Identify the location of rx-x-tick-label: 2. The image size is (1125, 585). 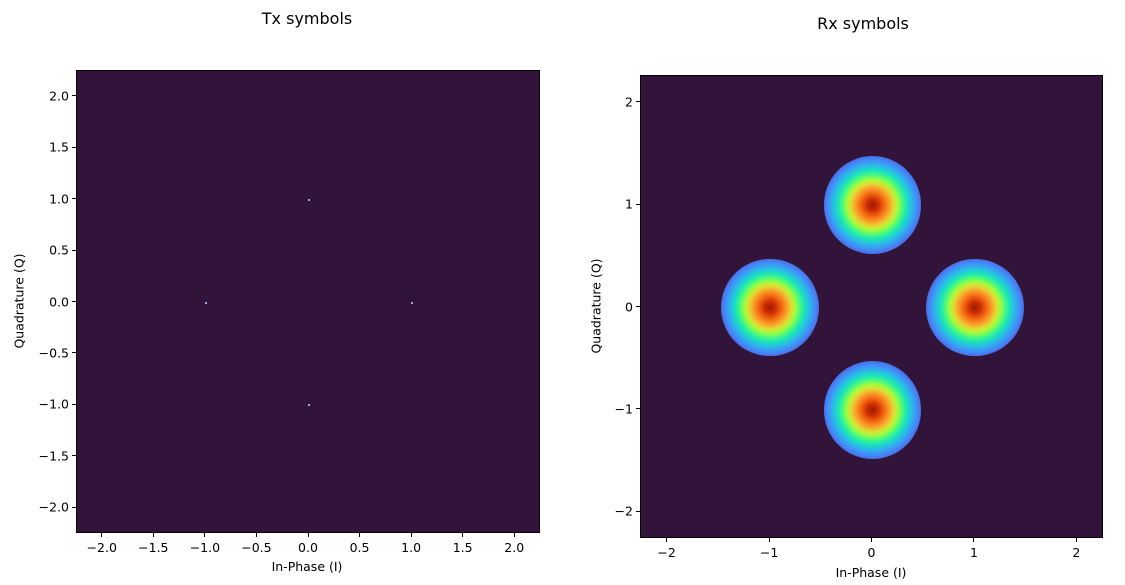
(1076, 552).